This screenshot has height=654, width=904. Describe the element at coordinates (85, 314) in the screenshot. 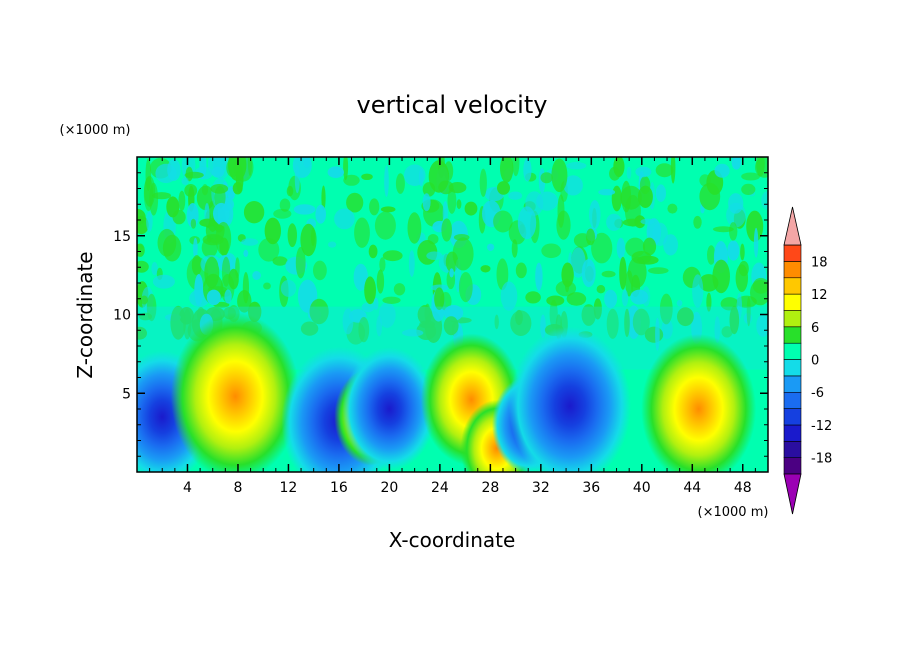

I see `y-axis-label: Z-coordinate` at that location.